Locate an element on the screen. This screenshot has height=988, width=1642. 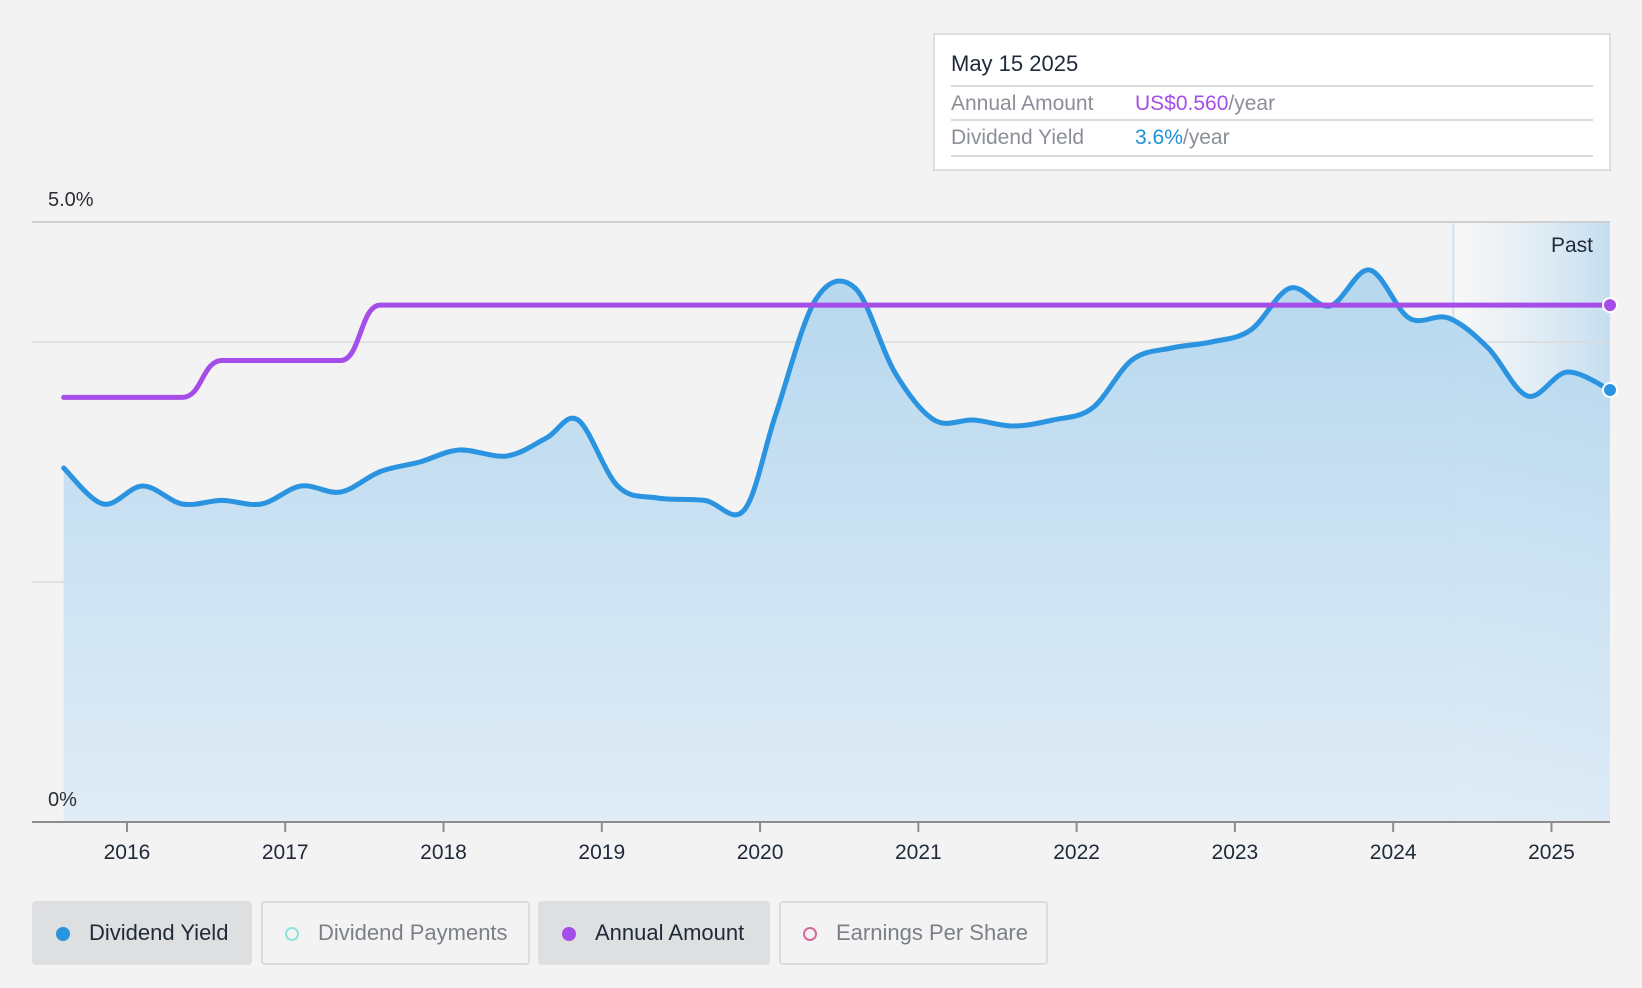
legend-dividend-payments-button: Dividend Payments is located at coordinates (395, 933).